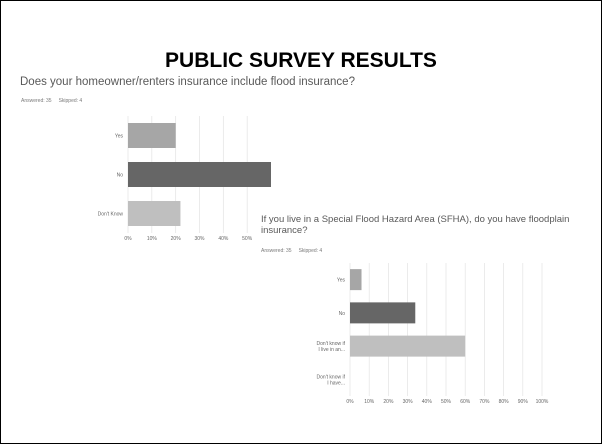  I want to click on q1-tick-label: 30%, so click(199, 239).